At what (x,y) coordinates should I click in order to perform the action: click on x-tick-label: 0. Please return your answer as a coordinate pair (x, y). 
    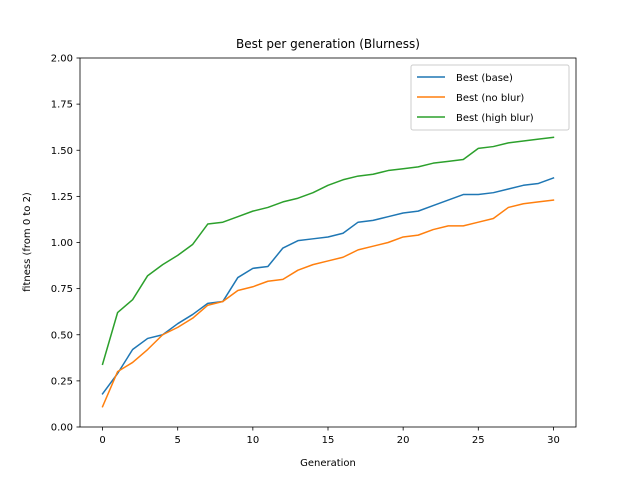
    Looking at the image, I should click on (102, 440).